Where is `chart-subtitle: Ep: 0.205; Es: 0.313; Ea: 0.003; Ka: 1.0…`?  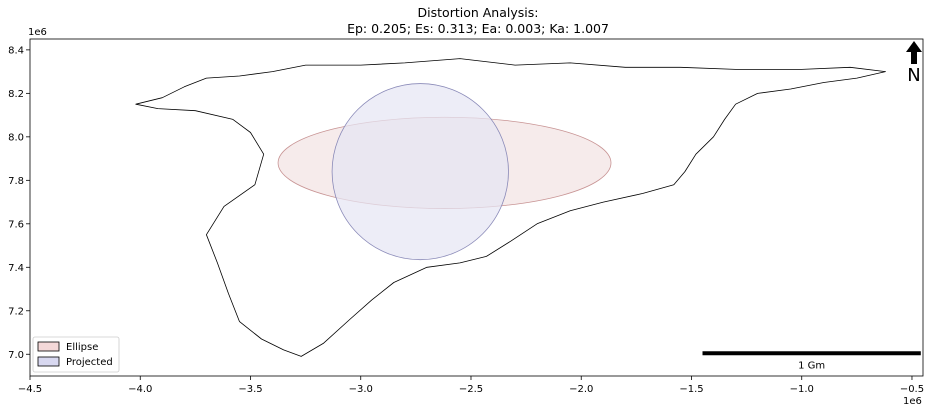
chart-subtitle: Ep: 0.205; Es: 0.313; Ea: 0.003; Ka: 1.0… is located at coordinates (478, 28).